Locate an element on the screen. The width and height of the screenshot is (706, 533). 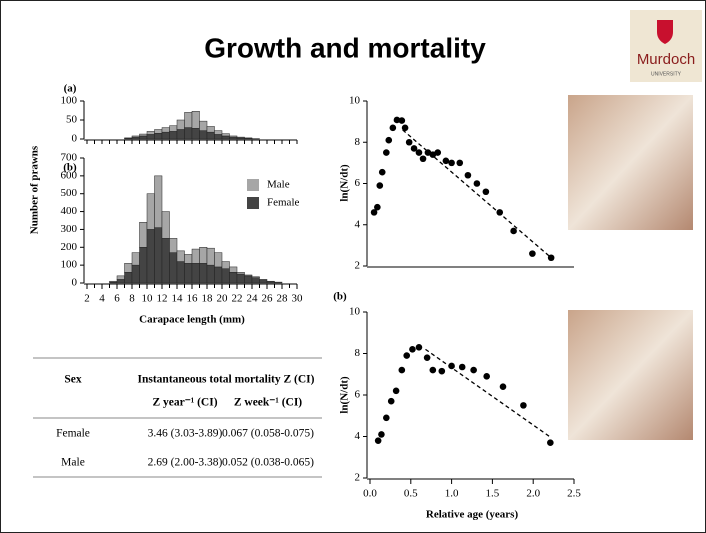
logo-subtitle: UNIVERSITY is located at coordinates (666, 74).